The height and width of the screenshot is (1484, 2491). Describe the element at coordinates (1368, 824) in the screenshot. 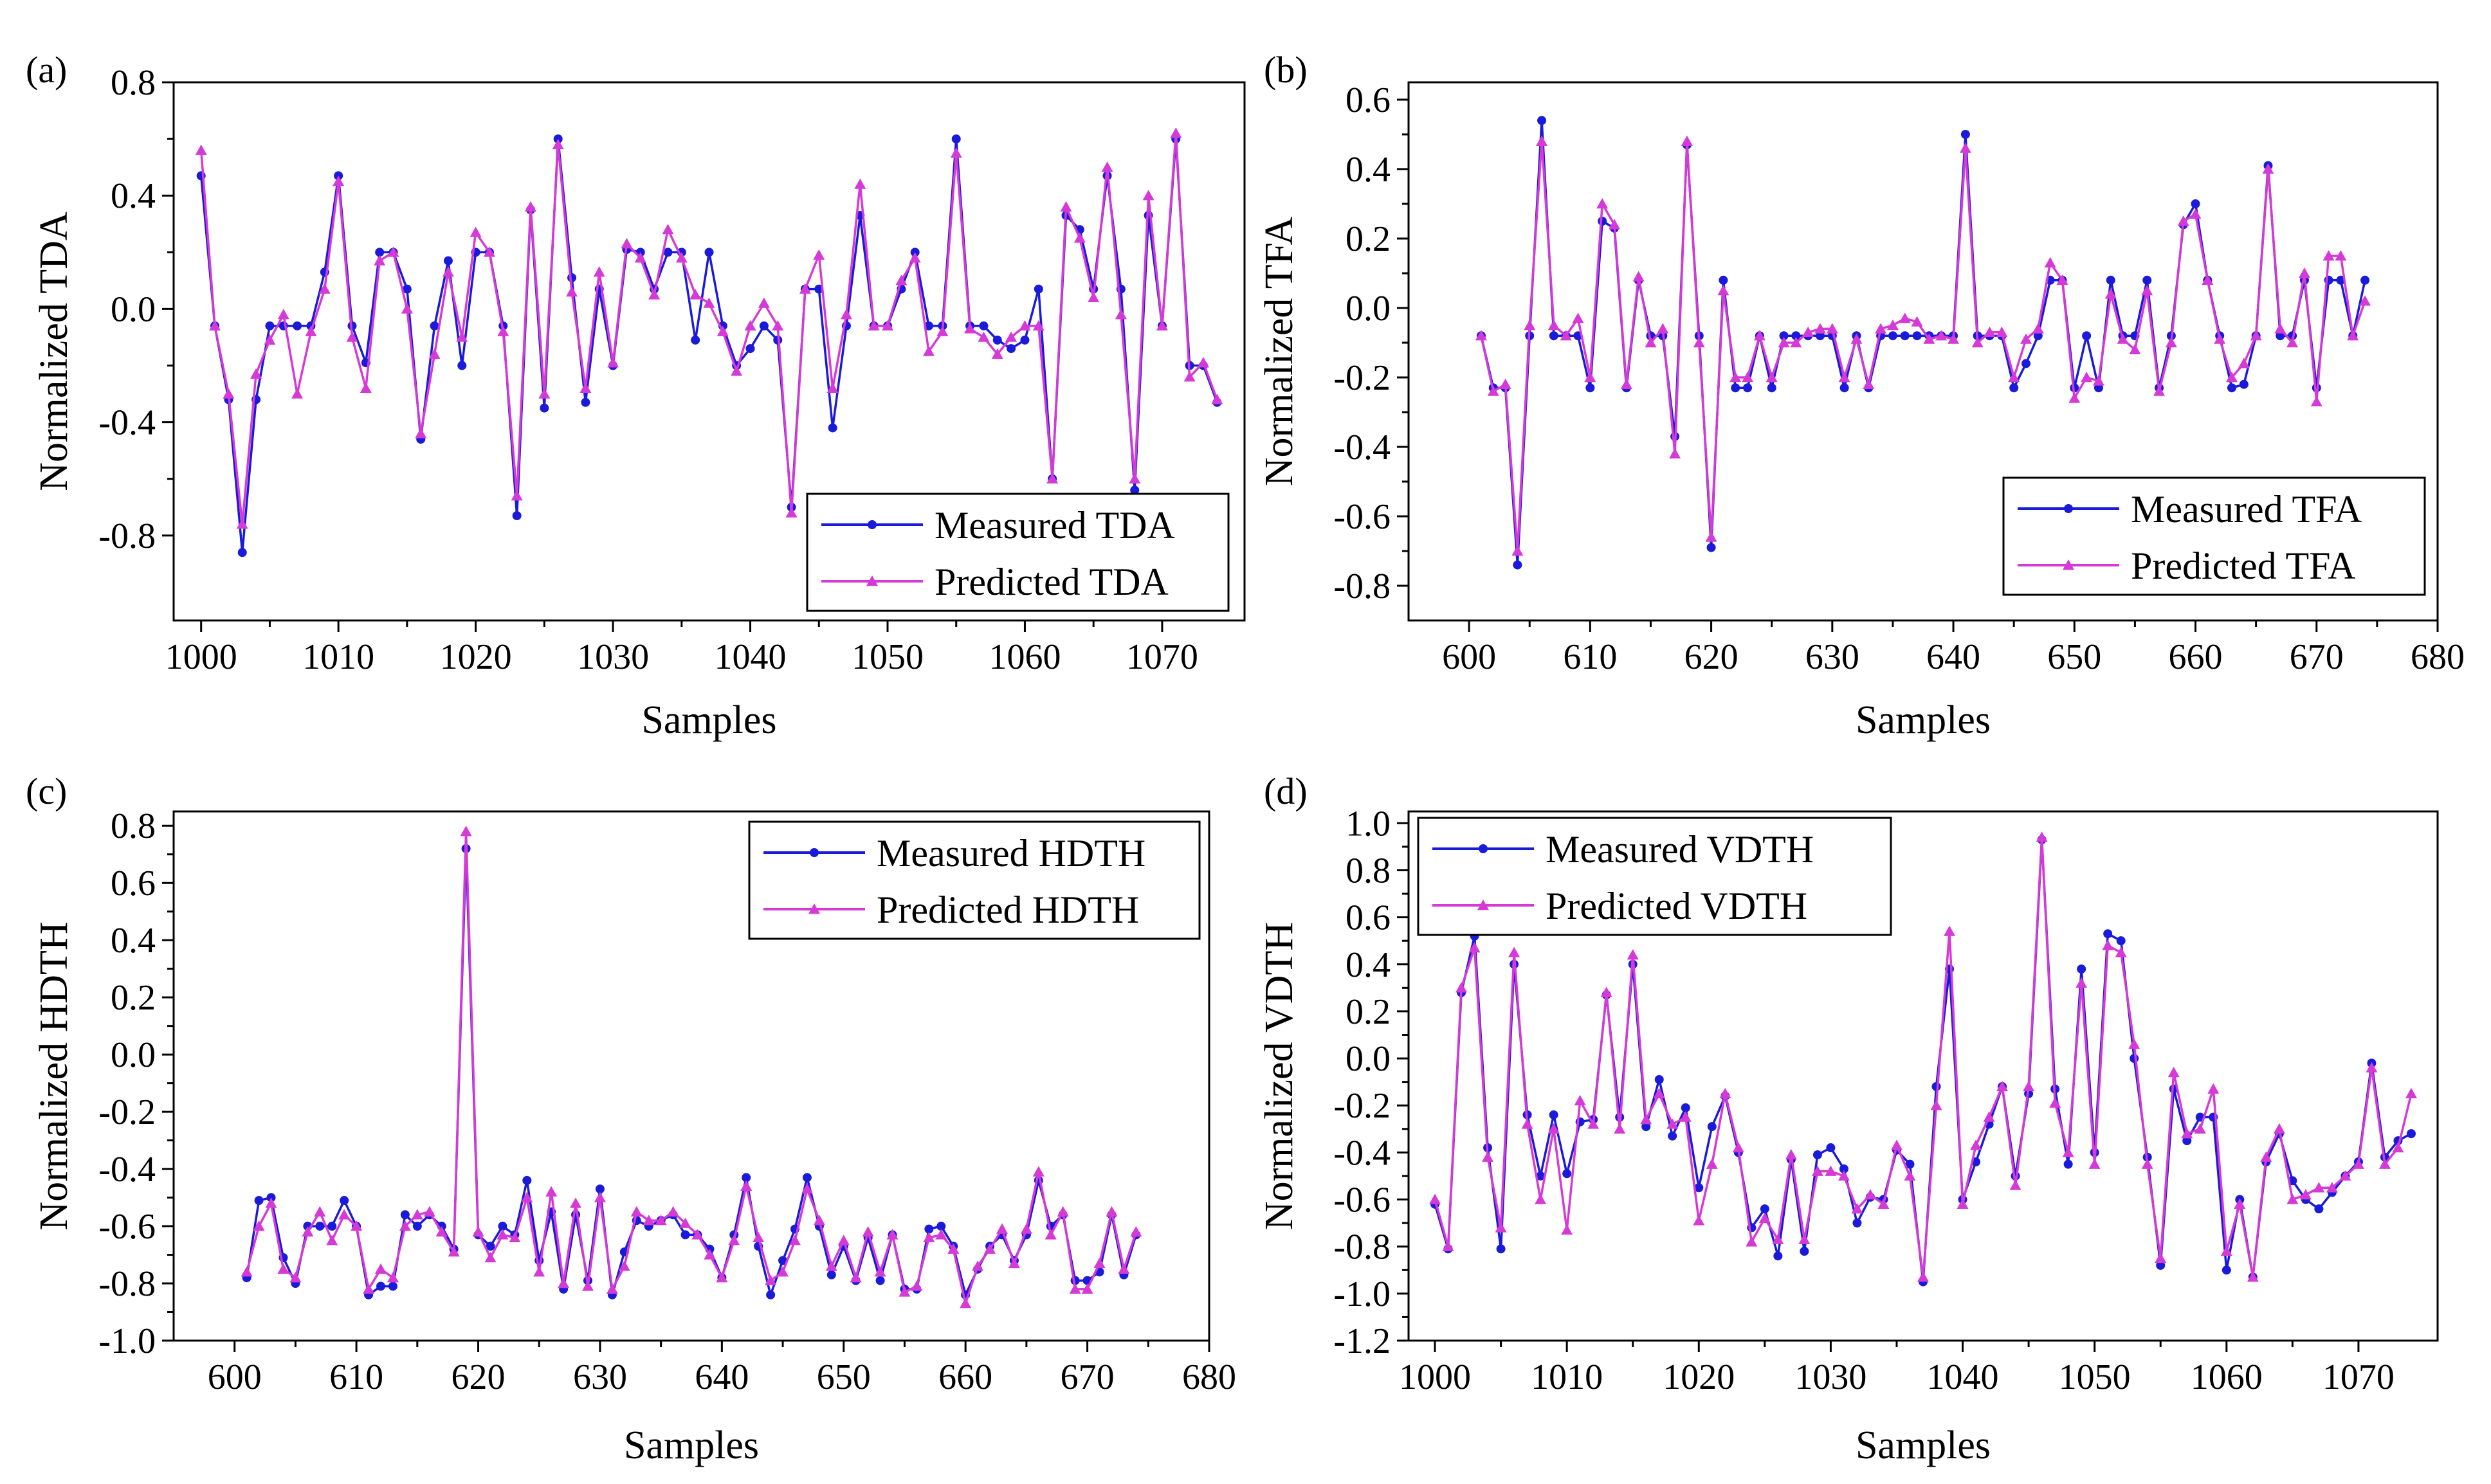

I see `y-tick-label: 1.0` at that location.